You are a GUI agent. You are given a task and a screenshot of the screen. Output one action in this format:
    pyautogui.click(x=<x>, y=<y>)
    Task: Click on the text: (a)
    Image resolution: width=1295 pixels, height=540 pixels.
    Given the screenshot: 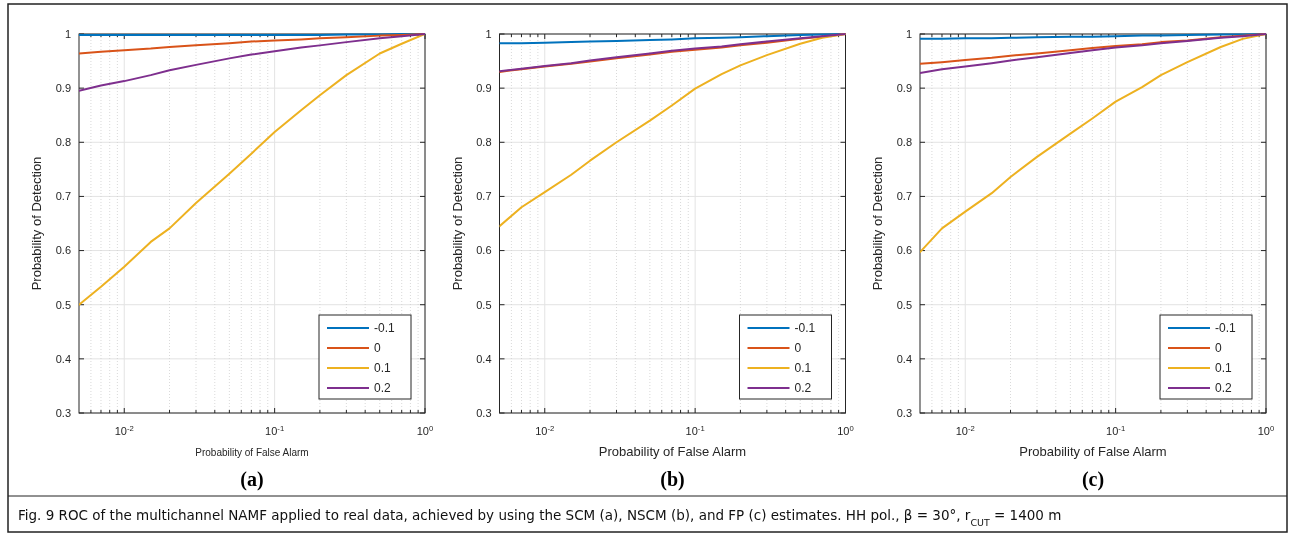 What is the action you would take?
    pyautogui.click(x=252, y=479)
    